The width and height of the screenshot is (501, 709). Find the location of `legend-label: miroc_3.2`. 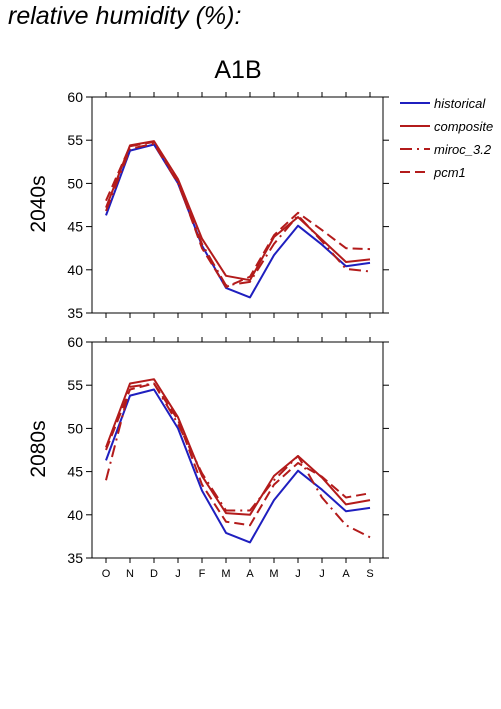

legend-label: miroc_3.2 is located at coordinates (463, 149).